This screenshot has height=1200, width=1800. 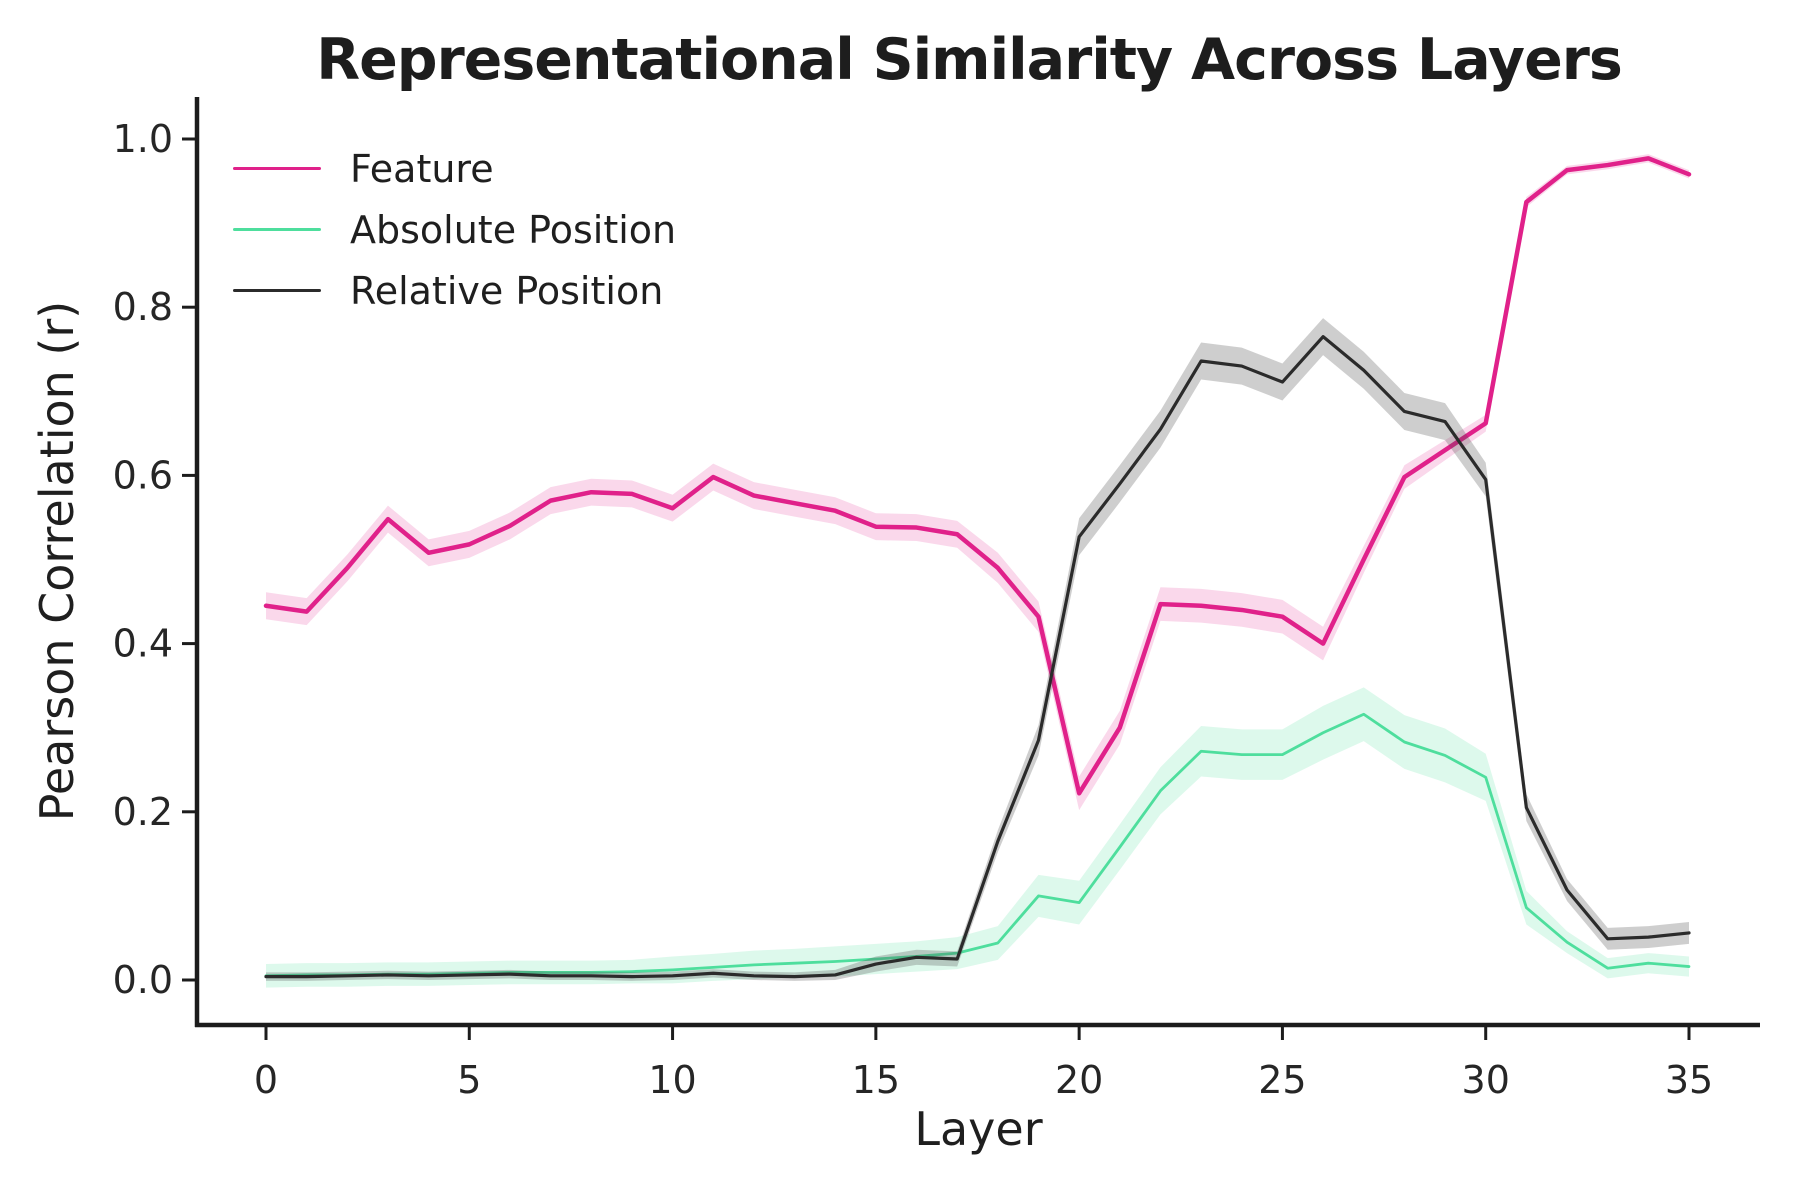 What do you see at coordinates (513, 229) in the screenshot?
I see `legend-label: Absolute Position` at bounding box center [513, 229].